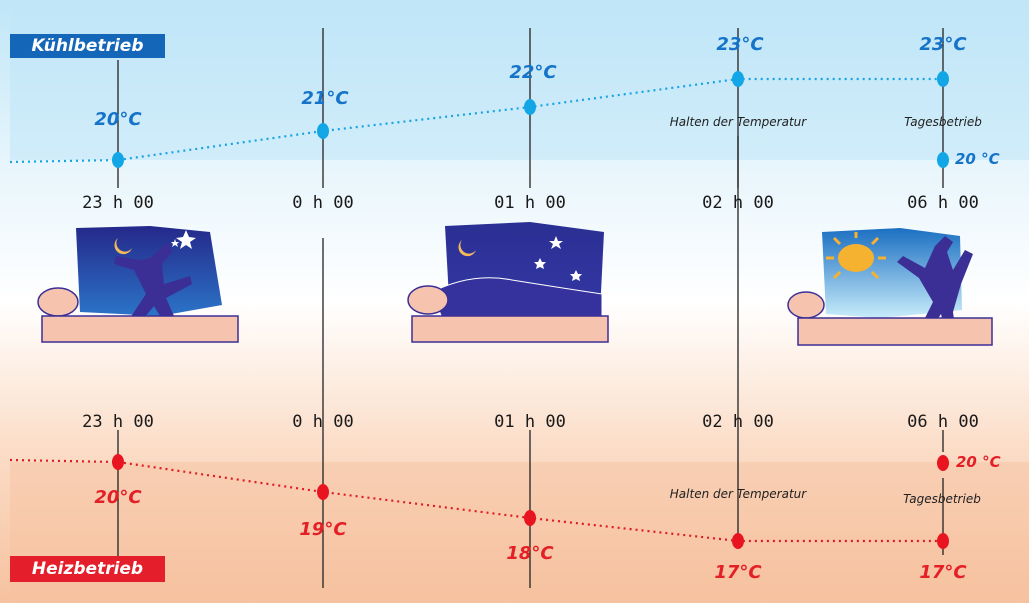  I want to click on scene-sleeping, so click(508, 282).